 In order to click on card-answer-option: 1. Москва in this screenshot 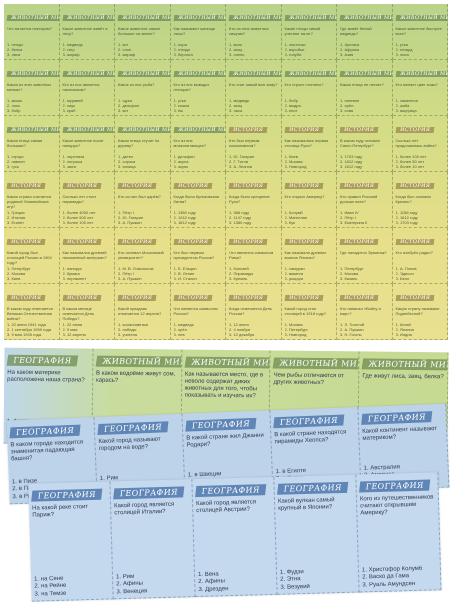, I will do `click(293, 324)`.